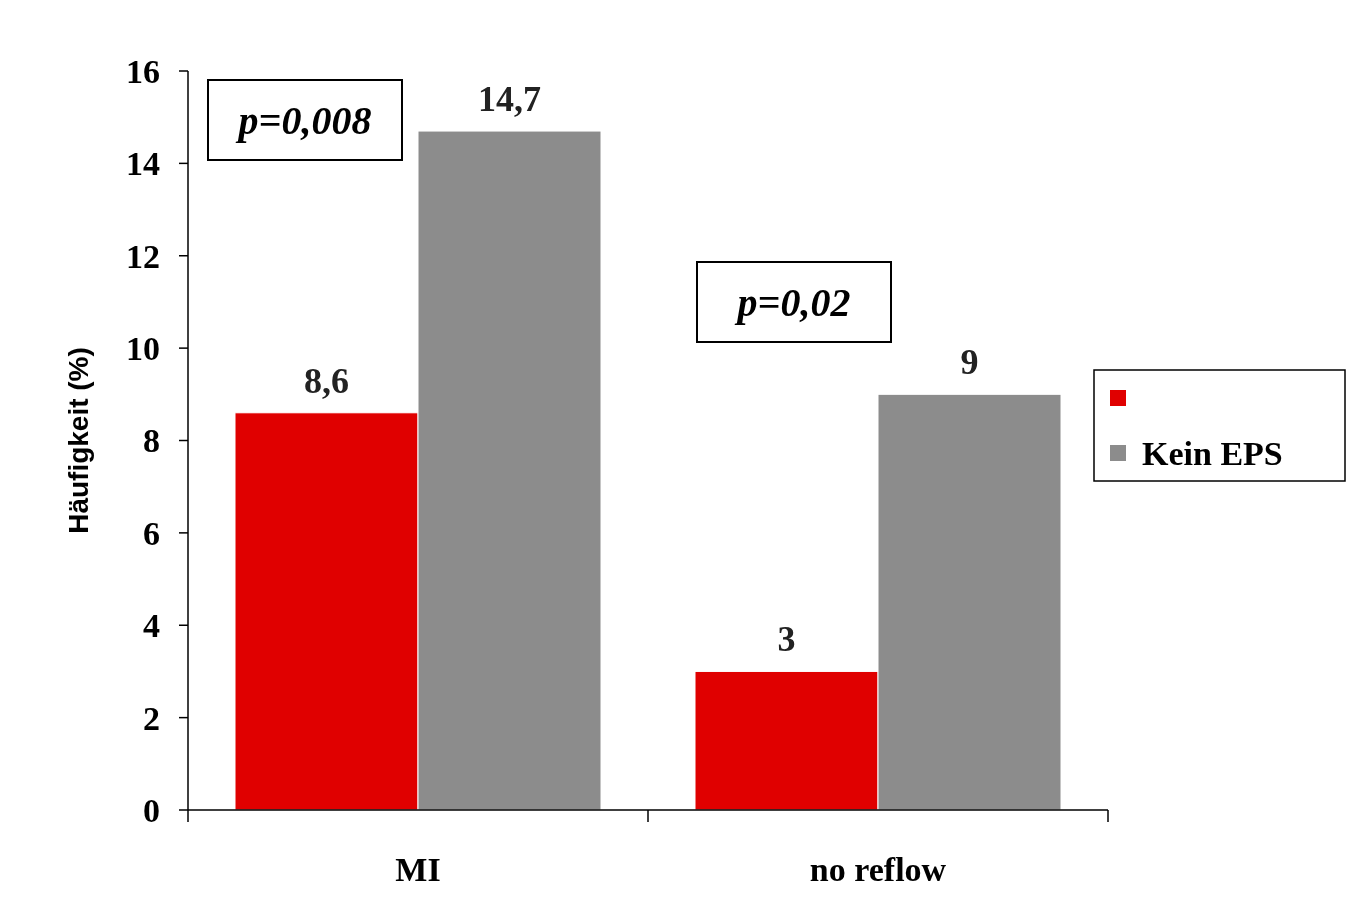 The image size is (1371, 910). What do you see at coordinates (151, 626) in the screenshot?
I see `y-tick-label: 4` at bounding box center [151, 626].